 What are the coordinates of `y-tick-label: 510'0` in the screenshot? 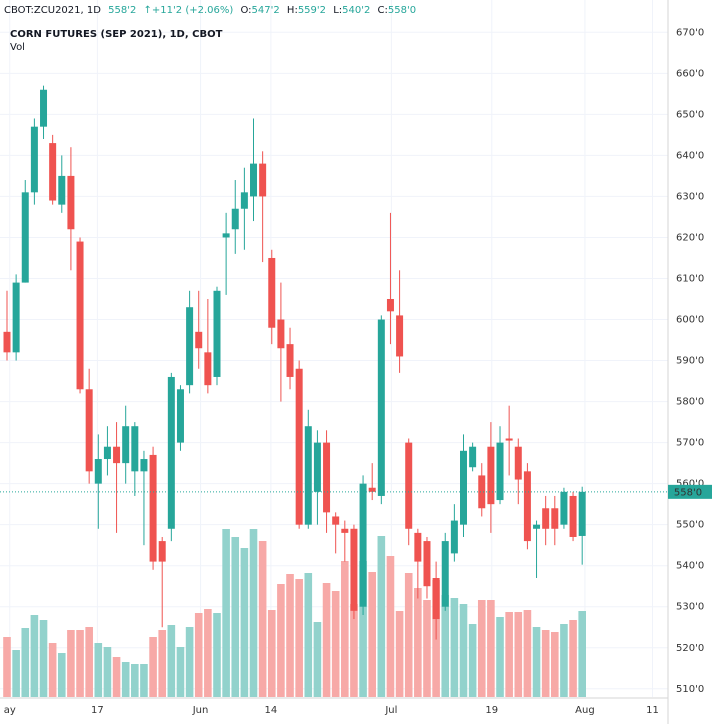 It's located at (690, 689).